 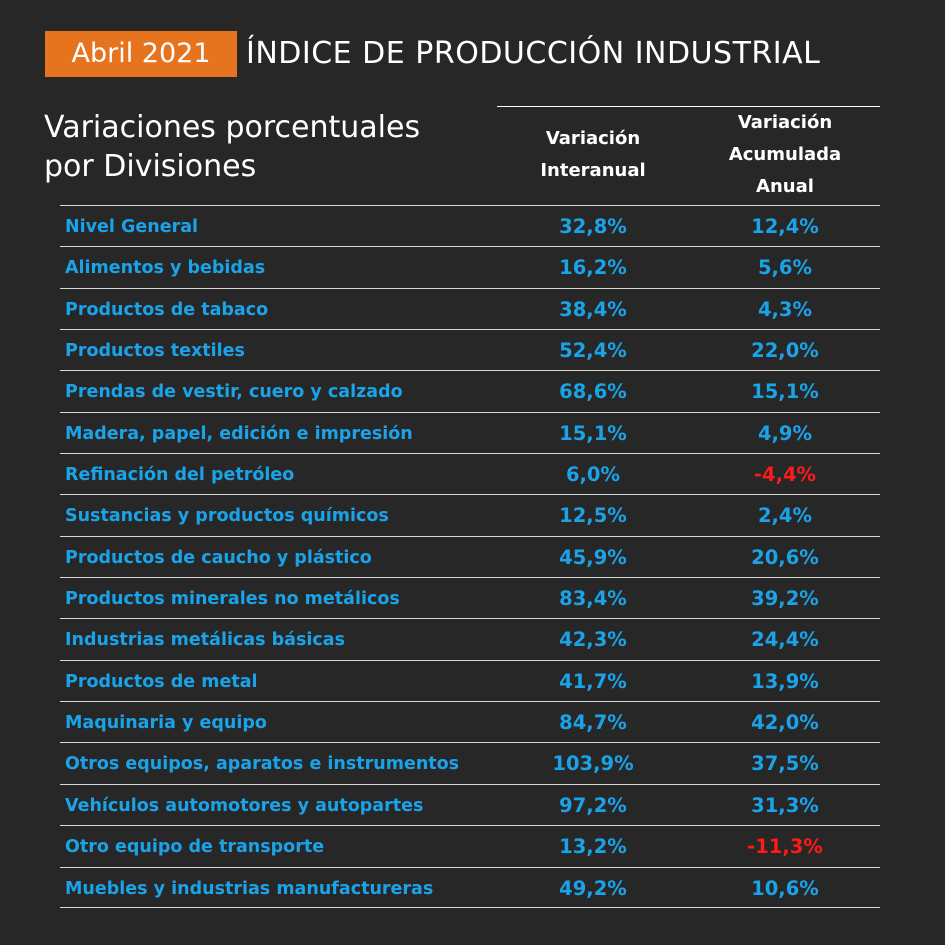 What do you see at coordinates (785, 557) in the screenshot?
I see `acumulada-value: 20,6%` at bounding box center [785, 557].